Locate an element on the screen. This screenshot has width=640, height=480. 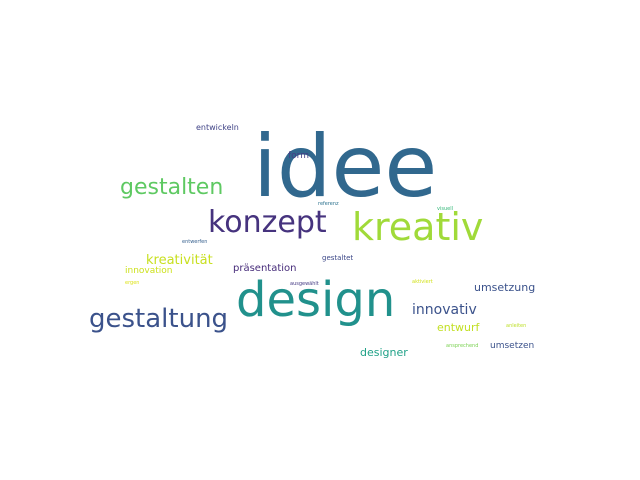
word-kreativ: kreativ is located at coordinates (418, 227).